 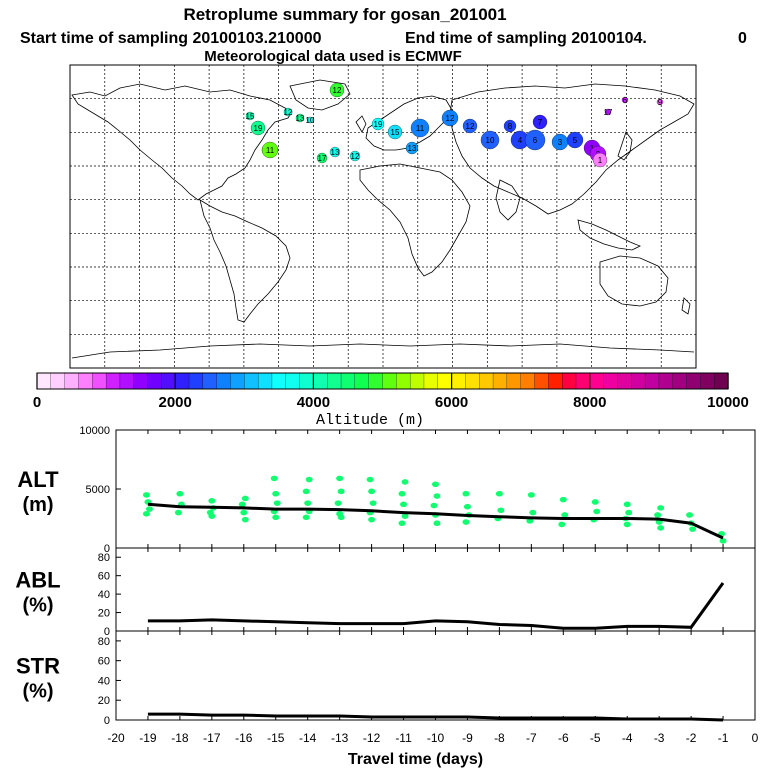 I want to click on colorbar-cells, so click(x=382, y=381).